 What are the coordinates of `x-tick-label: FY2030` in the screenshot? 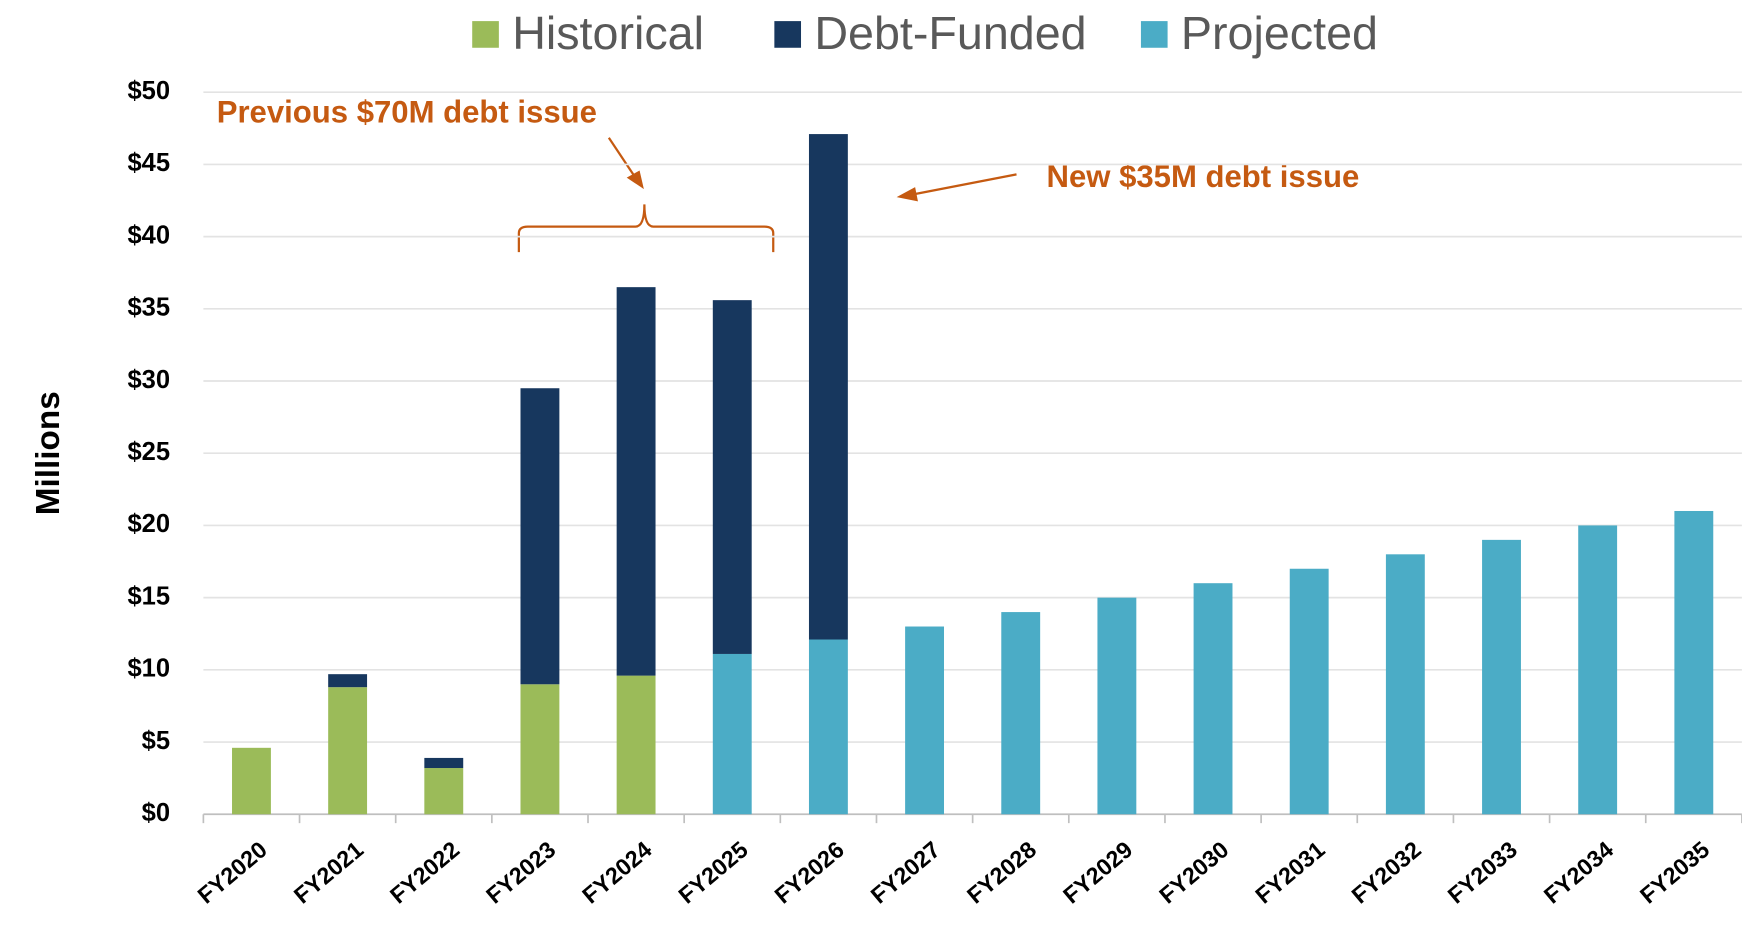 It's located at (1193, 872).